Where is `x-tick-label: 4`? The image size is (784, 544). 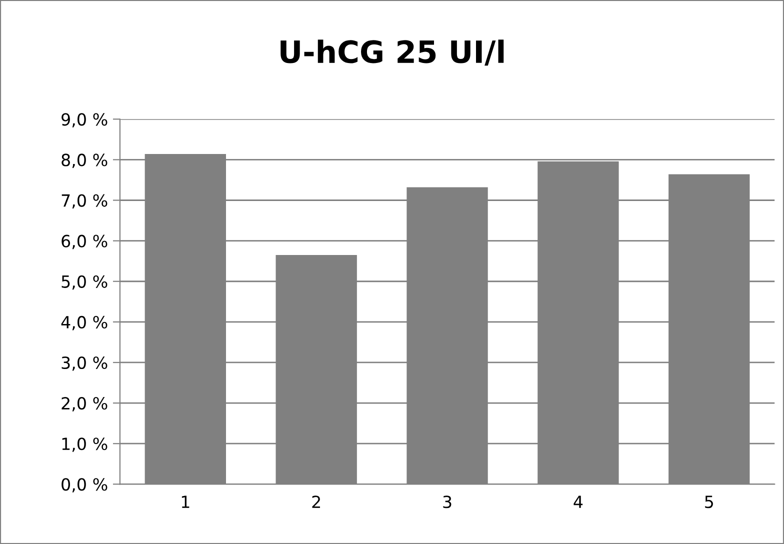
x-tick-label: 4 is located at coordinates (578, 502).